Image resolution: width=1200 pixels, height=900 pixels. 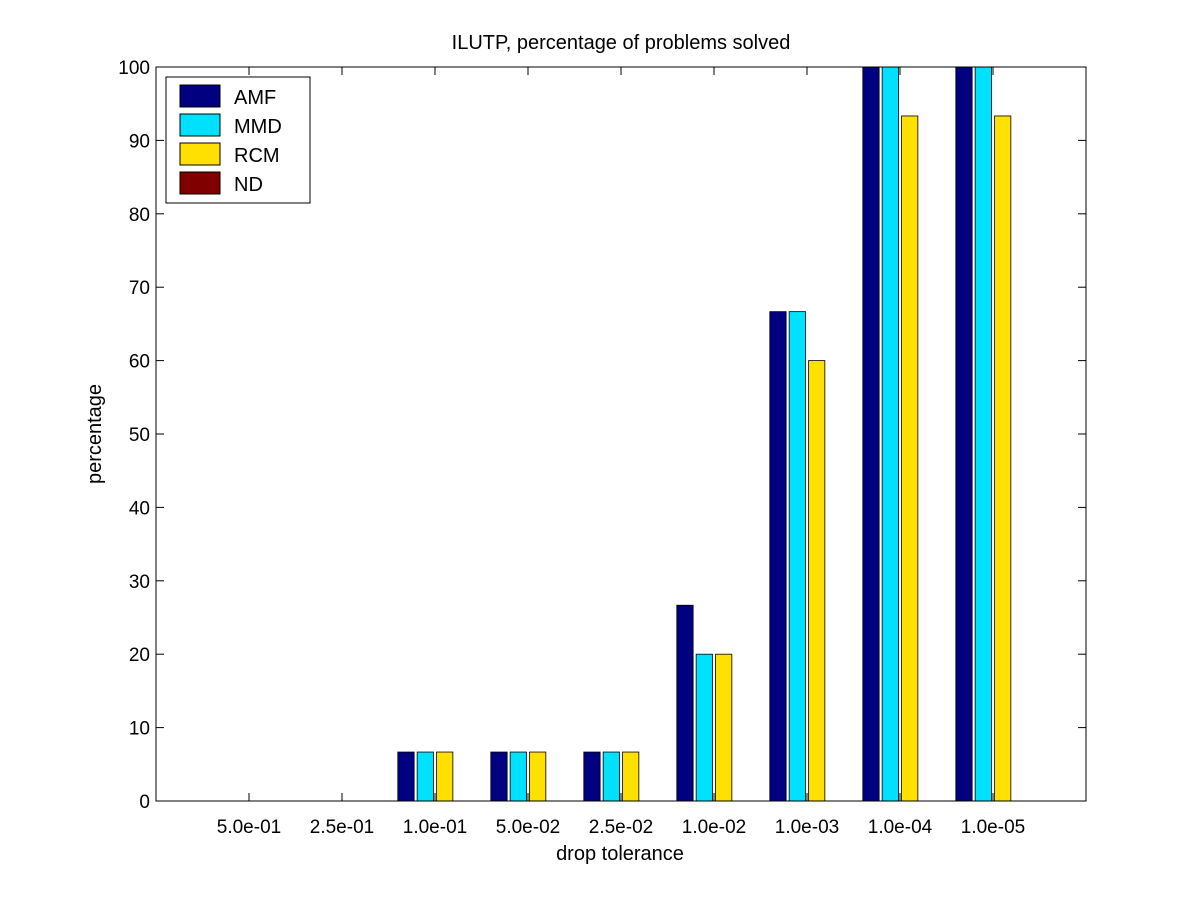 I want to click on y-tick-label: 50, so click(x=139, y=435).